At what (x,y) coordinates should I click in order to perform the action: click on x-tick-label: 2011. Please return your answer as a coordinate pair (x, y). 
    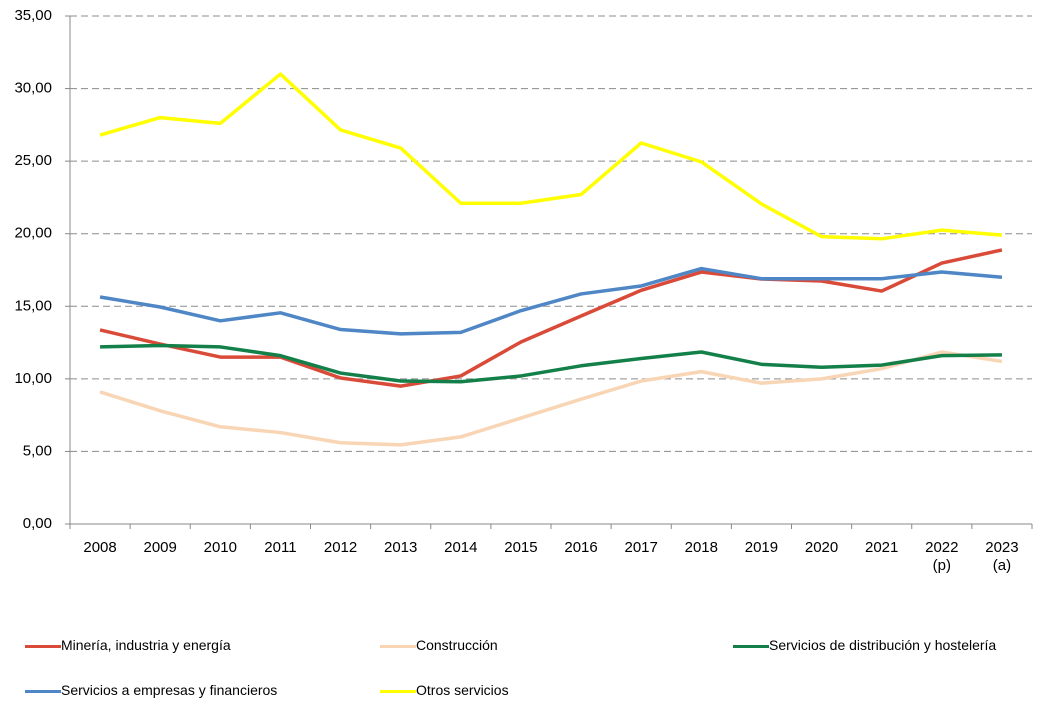
    Looking at the image, I should click on (280, 547).